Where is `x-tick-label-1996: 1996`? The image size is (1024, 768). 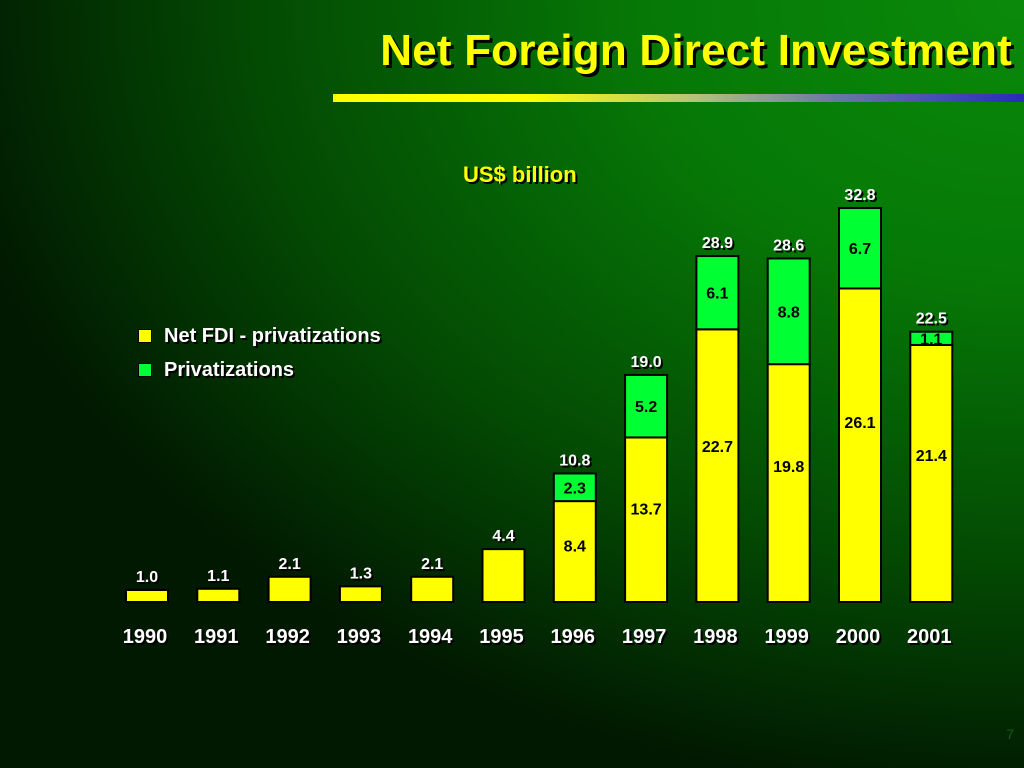
x-tick-label-1996: 1996 is located at coordinates (573, 637).